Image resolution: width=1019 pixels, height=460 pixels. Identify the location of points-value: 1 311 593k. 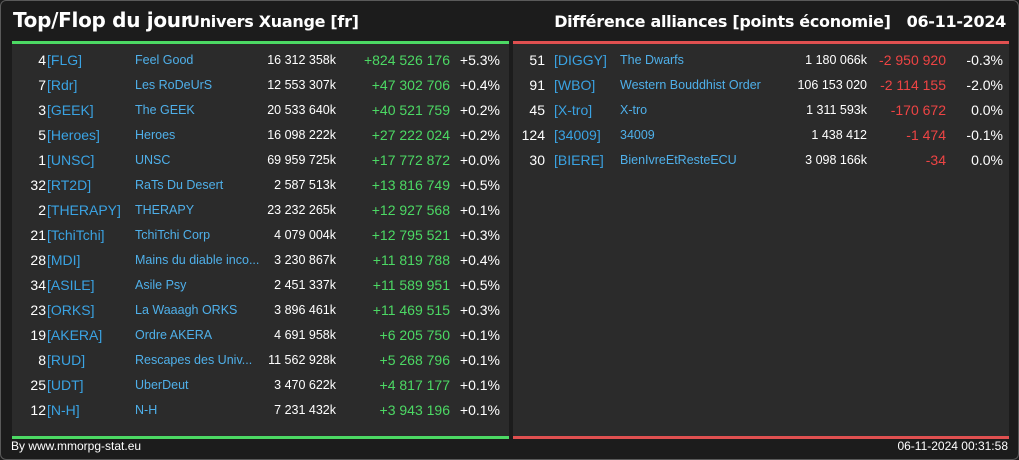
(836, 110).